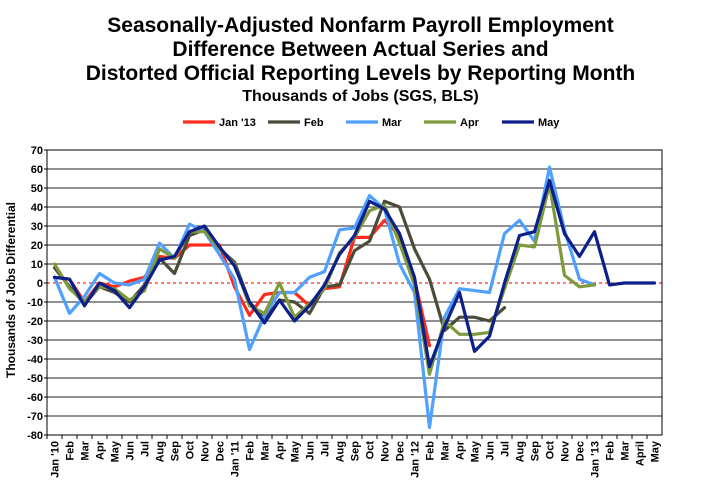 Image resolution: width=721 pixels, height=503 pixels. What do you see at coordinates (35, 341) in the screenshot?
I see `y-tick-label: -30` at bounding box center [35, 341].